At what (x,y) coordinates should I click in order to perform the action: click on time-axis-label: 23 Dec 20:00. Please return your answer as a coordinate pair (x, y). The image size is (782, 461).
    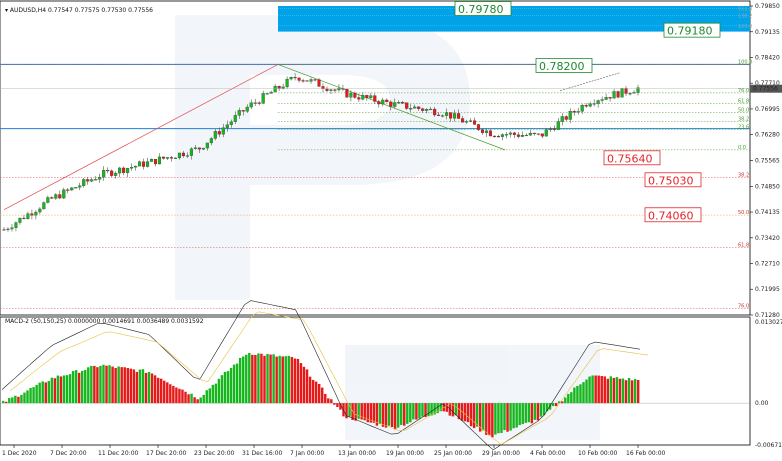
    Looking at the image, I should click on (214, 453).